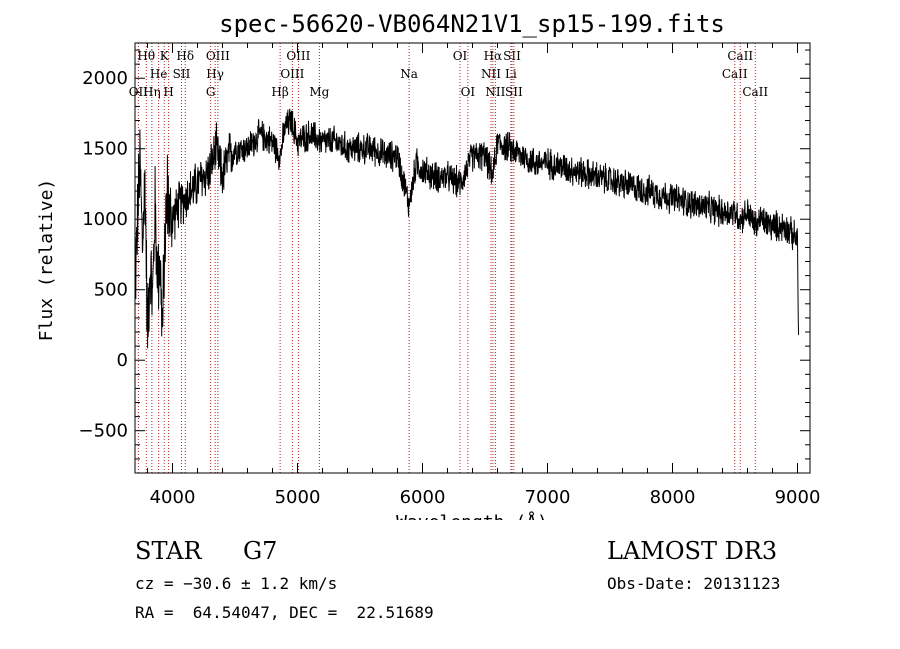 The width and height of the screenshot is (900, 649). What do you see at coordinates (692, 551) in the screenshot?
I see `survey-name: LAMOST DR3` at bounding box center [692, 551].